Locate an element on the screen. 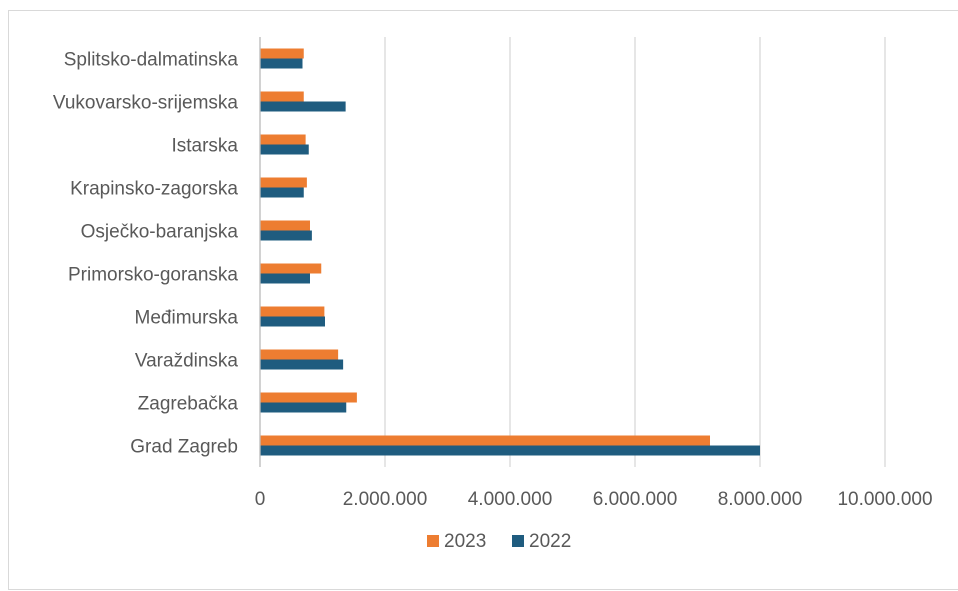  bar-2023-splitsko-dalmatinska is located at coordinates (282, 53).